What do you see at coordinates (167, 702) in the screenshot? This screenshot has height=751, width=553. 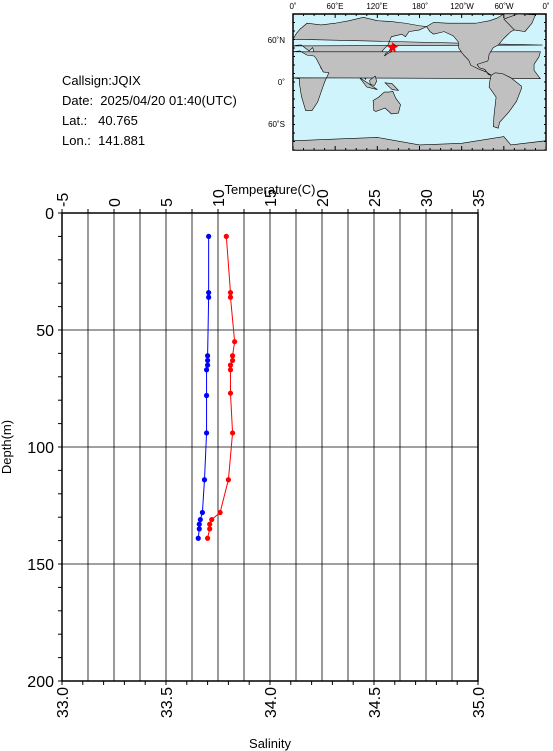 I see `bottom-tick-label: 33.5` at bounding box center [167, 702].